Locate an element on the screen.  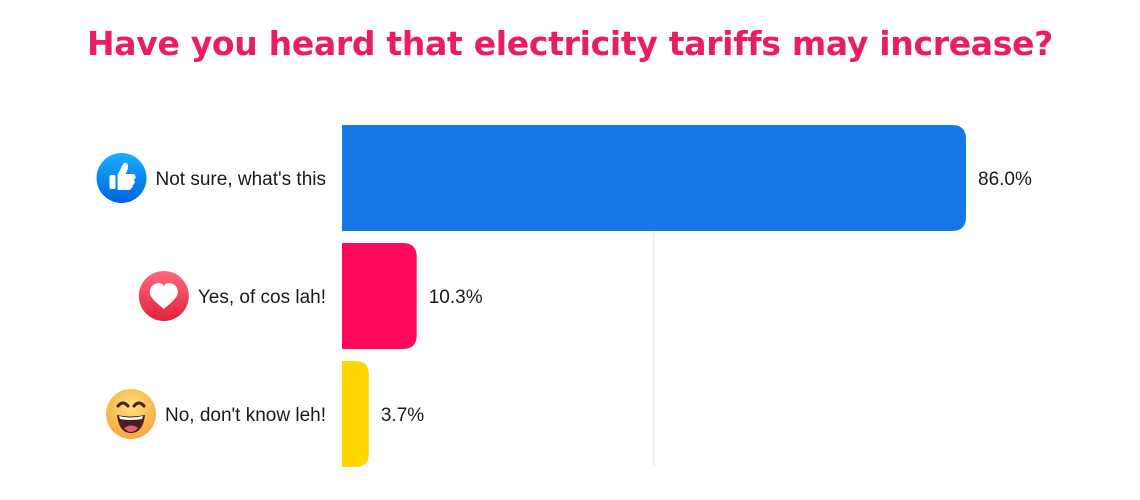
value-label: 3.7% is located at coordinates (402, 415).